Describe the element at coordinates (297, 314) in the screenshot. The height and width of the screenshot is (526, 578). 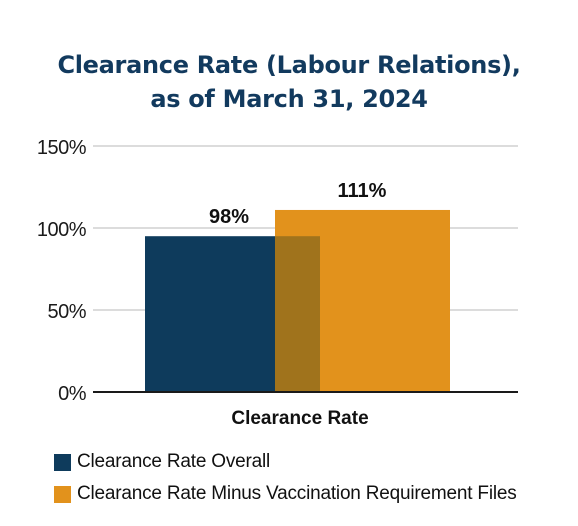
I see `bar-overlap-region` at that location.